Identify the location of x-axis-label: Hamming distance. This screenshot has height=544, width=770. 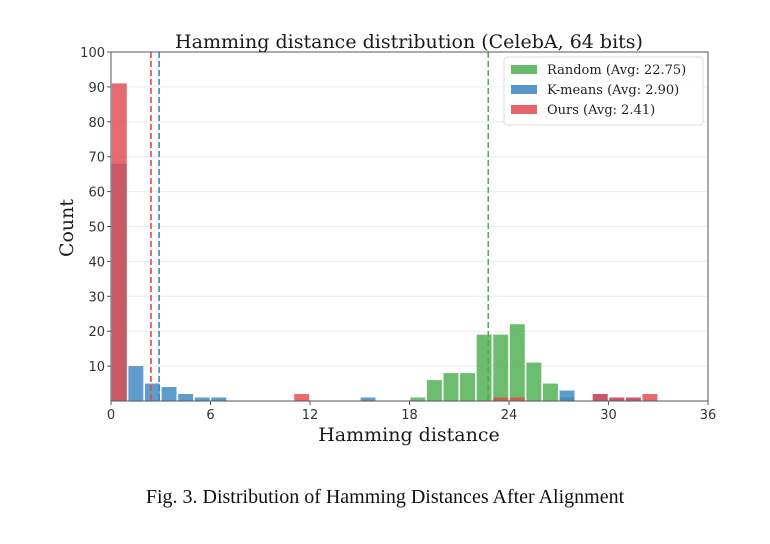
(409, 435).